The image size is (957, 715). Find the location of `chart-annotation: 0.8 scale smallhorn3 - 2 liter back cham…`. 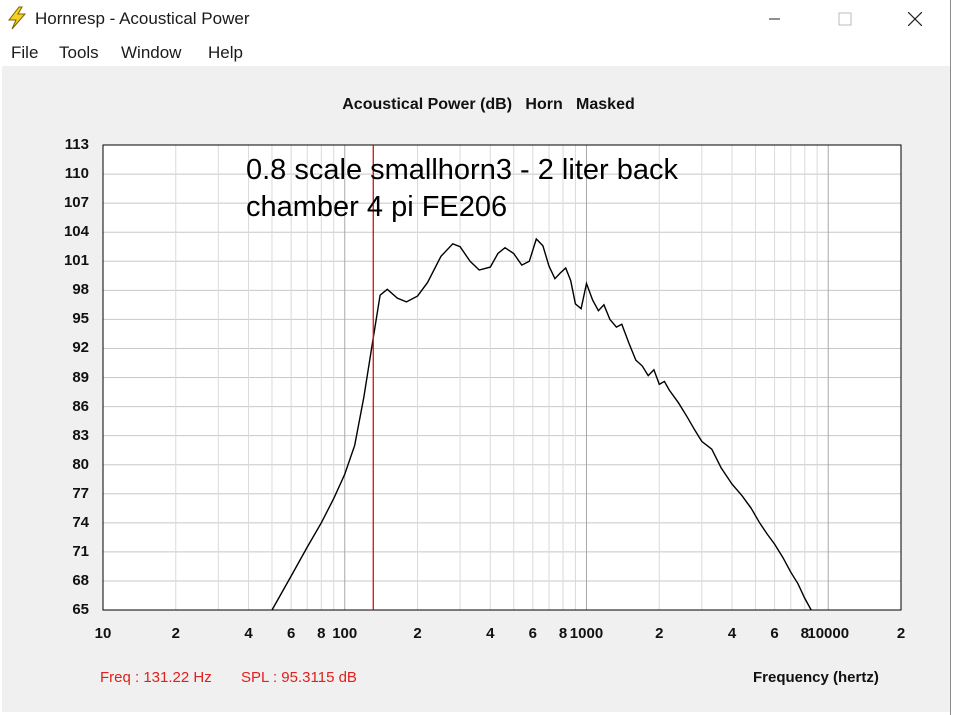

chart-annotation: 0.8 scale smallhorn3 - 2 liter back cham… is located at coordinates (506, 189).